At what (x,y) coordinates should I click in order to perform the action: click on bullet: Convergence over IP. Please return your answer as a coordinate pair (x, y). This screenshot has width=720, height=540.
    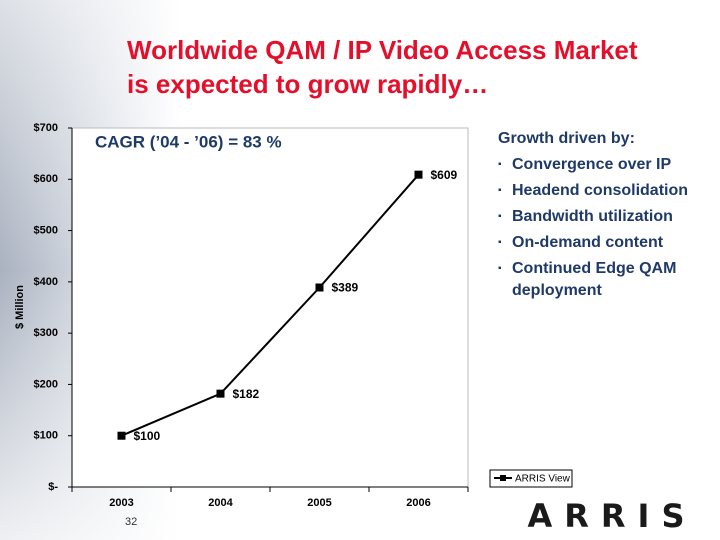
    Looking at the image, I should click on (605, 165).